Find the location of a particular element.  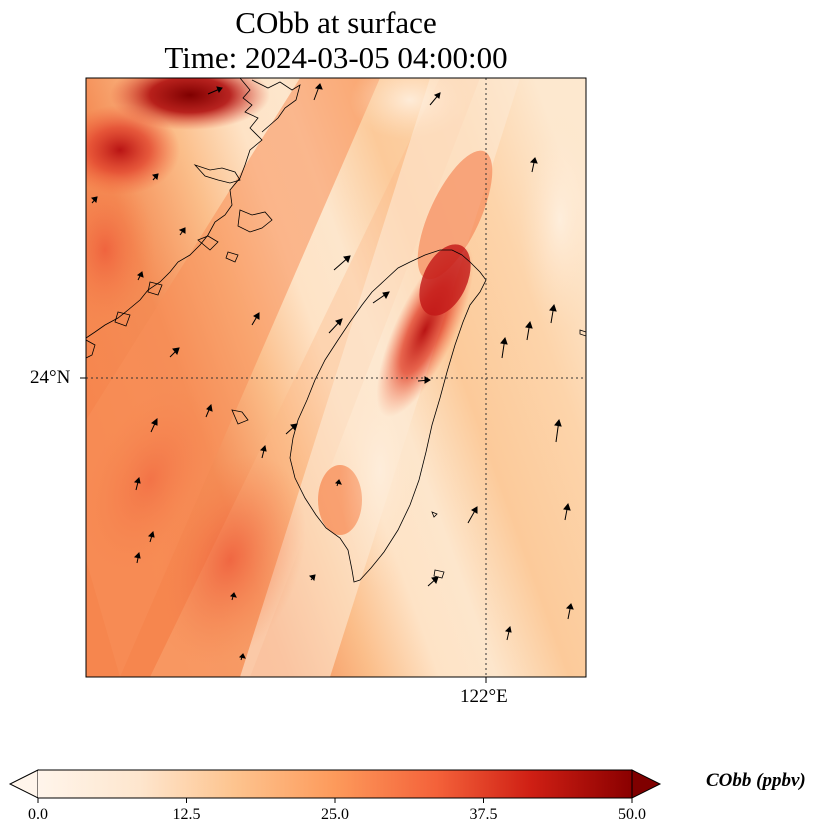

colorbar-tick-label: 0.0 is located at coordinates (38, 814).